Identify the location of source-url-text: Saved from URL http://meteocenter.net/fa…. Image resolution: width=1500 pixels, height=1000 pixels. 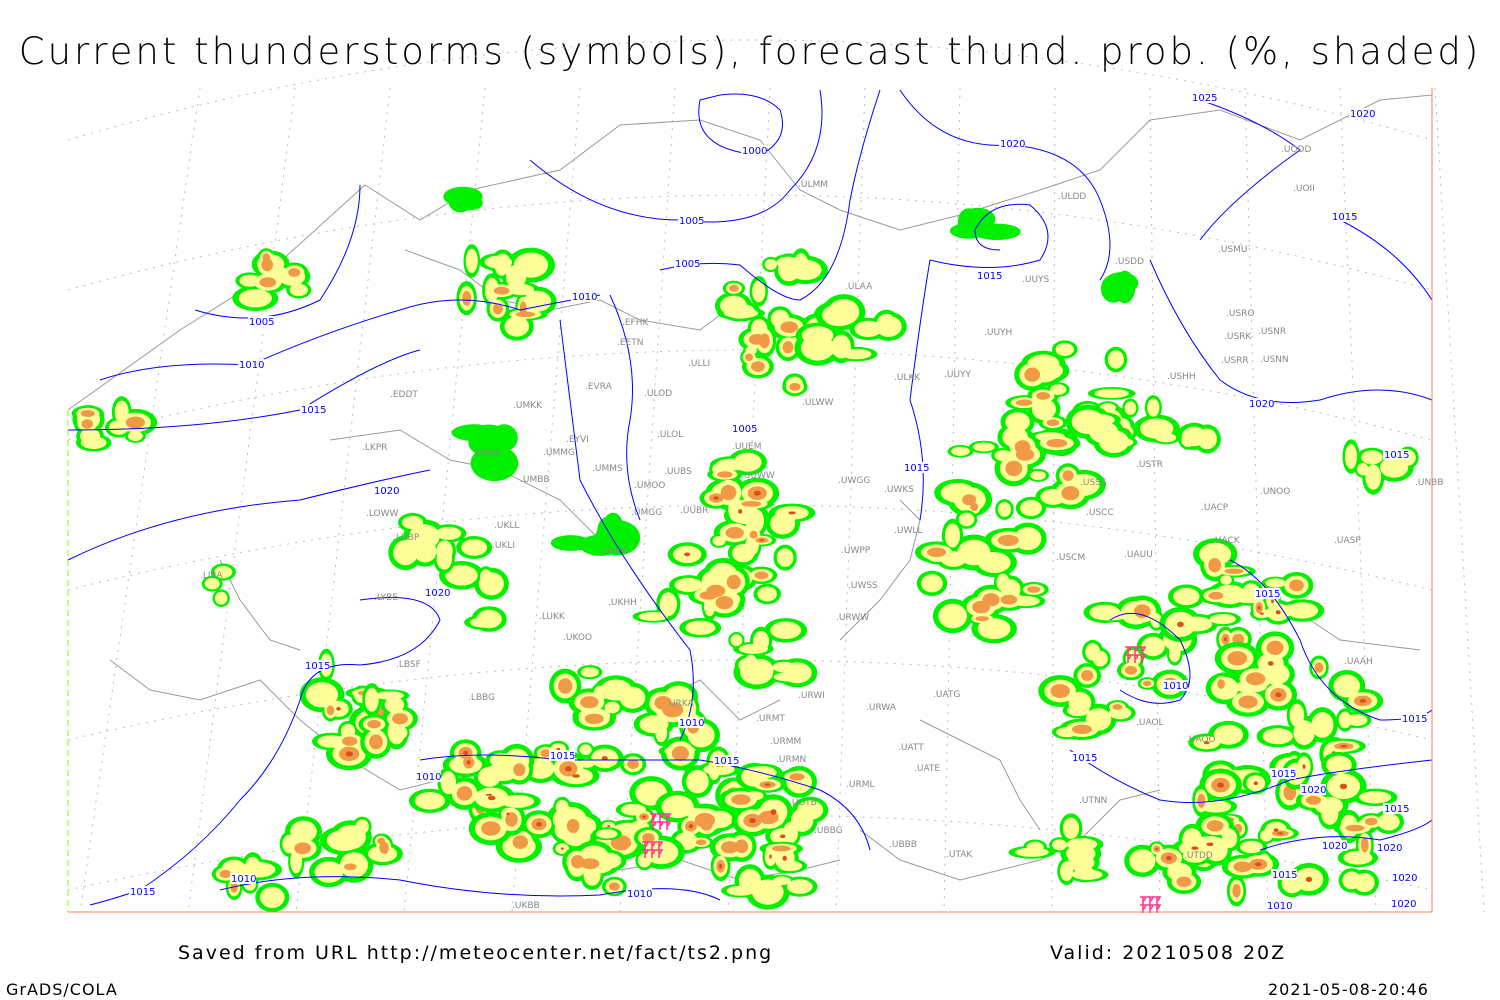
(476, 953).